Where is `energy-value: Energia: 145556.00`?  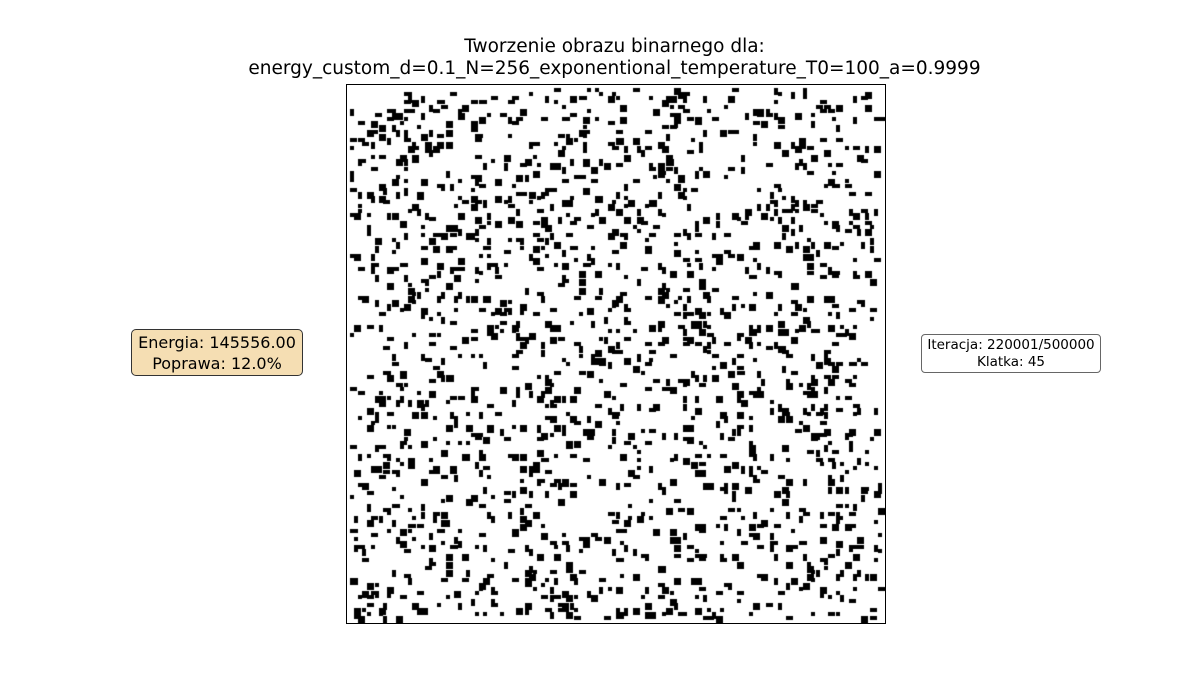
energy-value: Energia: 145556.00 is located at coordinates (217, 342).